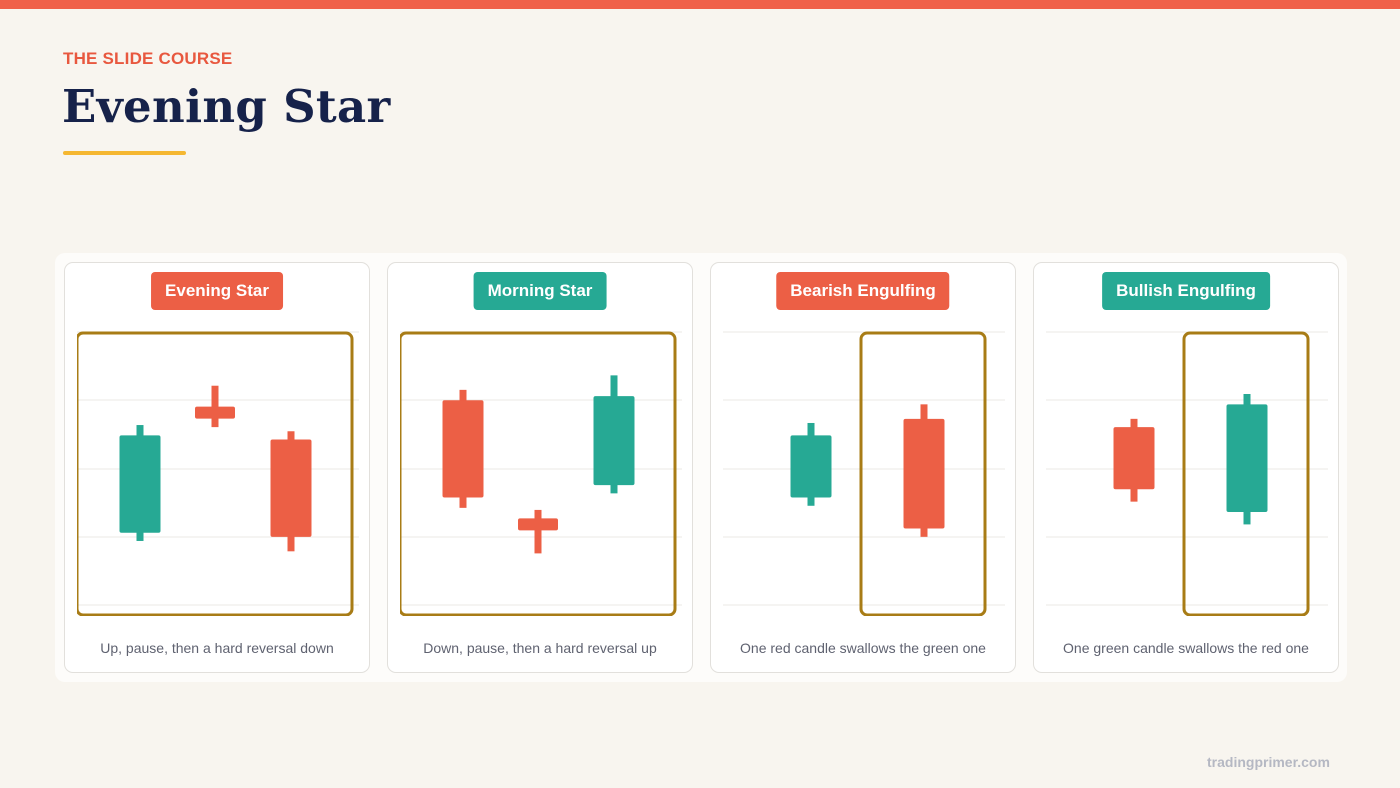  What do you see at coordinates (1186, 648) in the screenshot?
I see `pattern-caption: One green candle swallows the red one` at bounding box center [1186, 648].